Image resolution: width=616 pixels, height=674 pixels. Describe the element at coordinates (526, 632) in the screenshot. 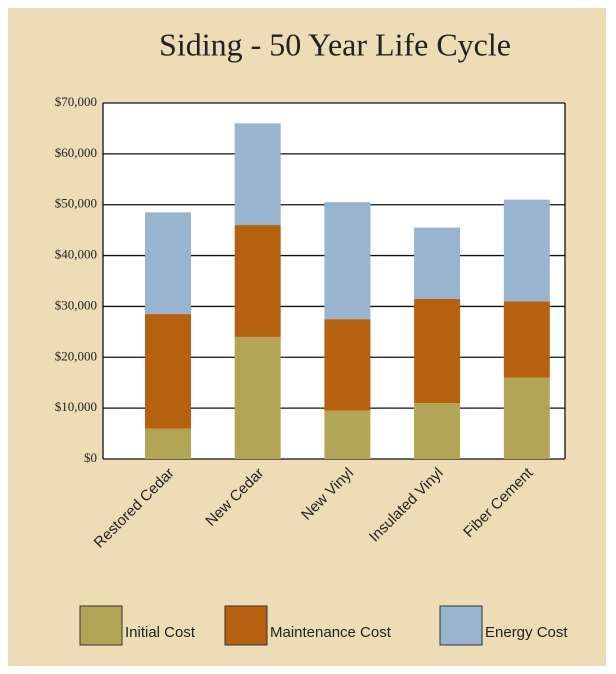

I see `legend-label: Energy Cost` at that location.